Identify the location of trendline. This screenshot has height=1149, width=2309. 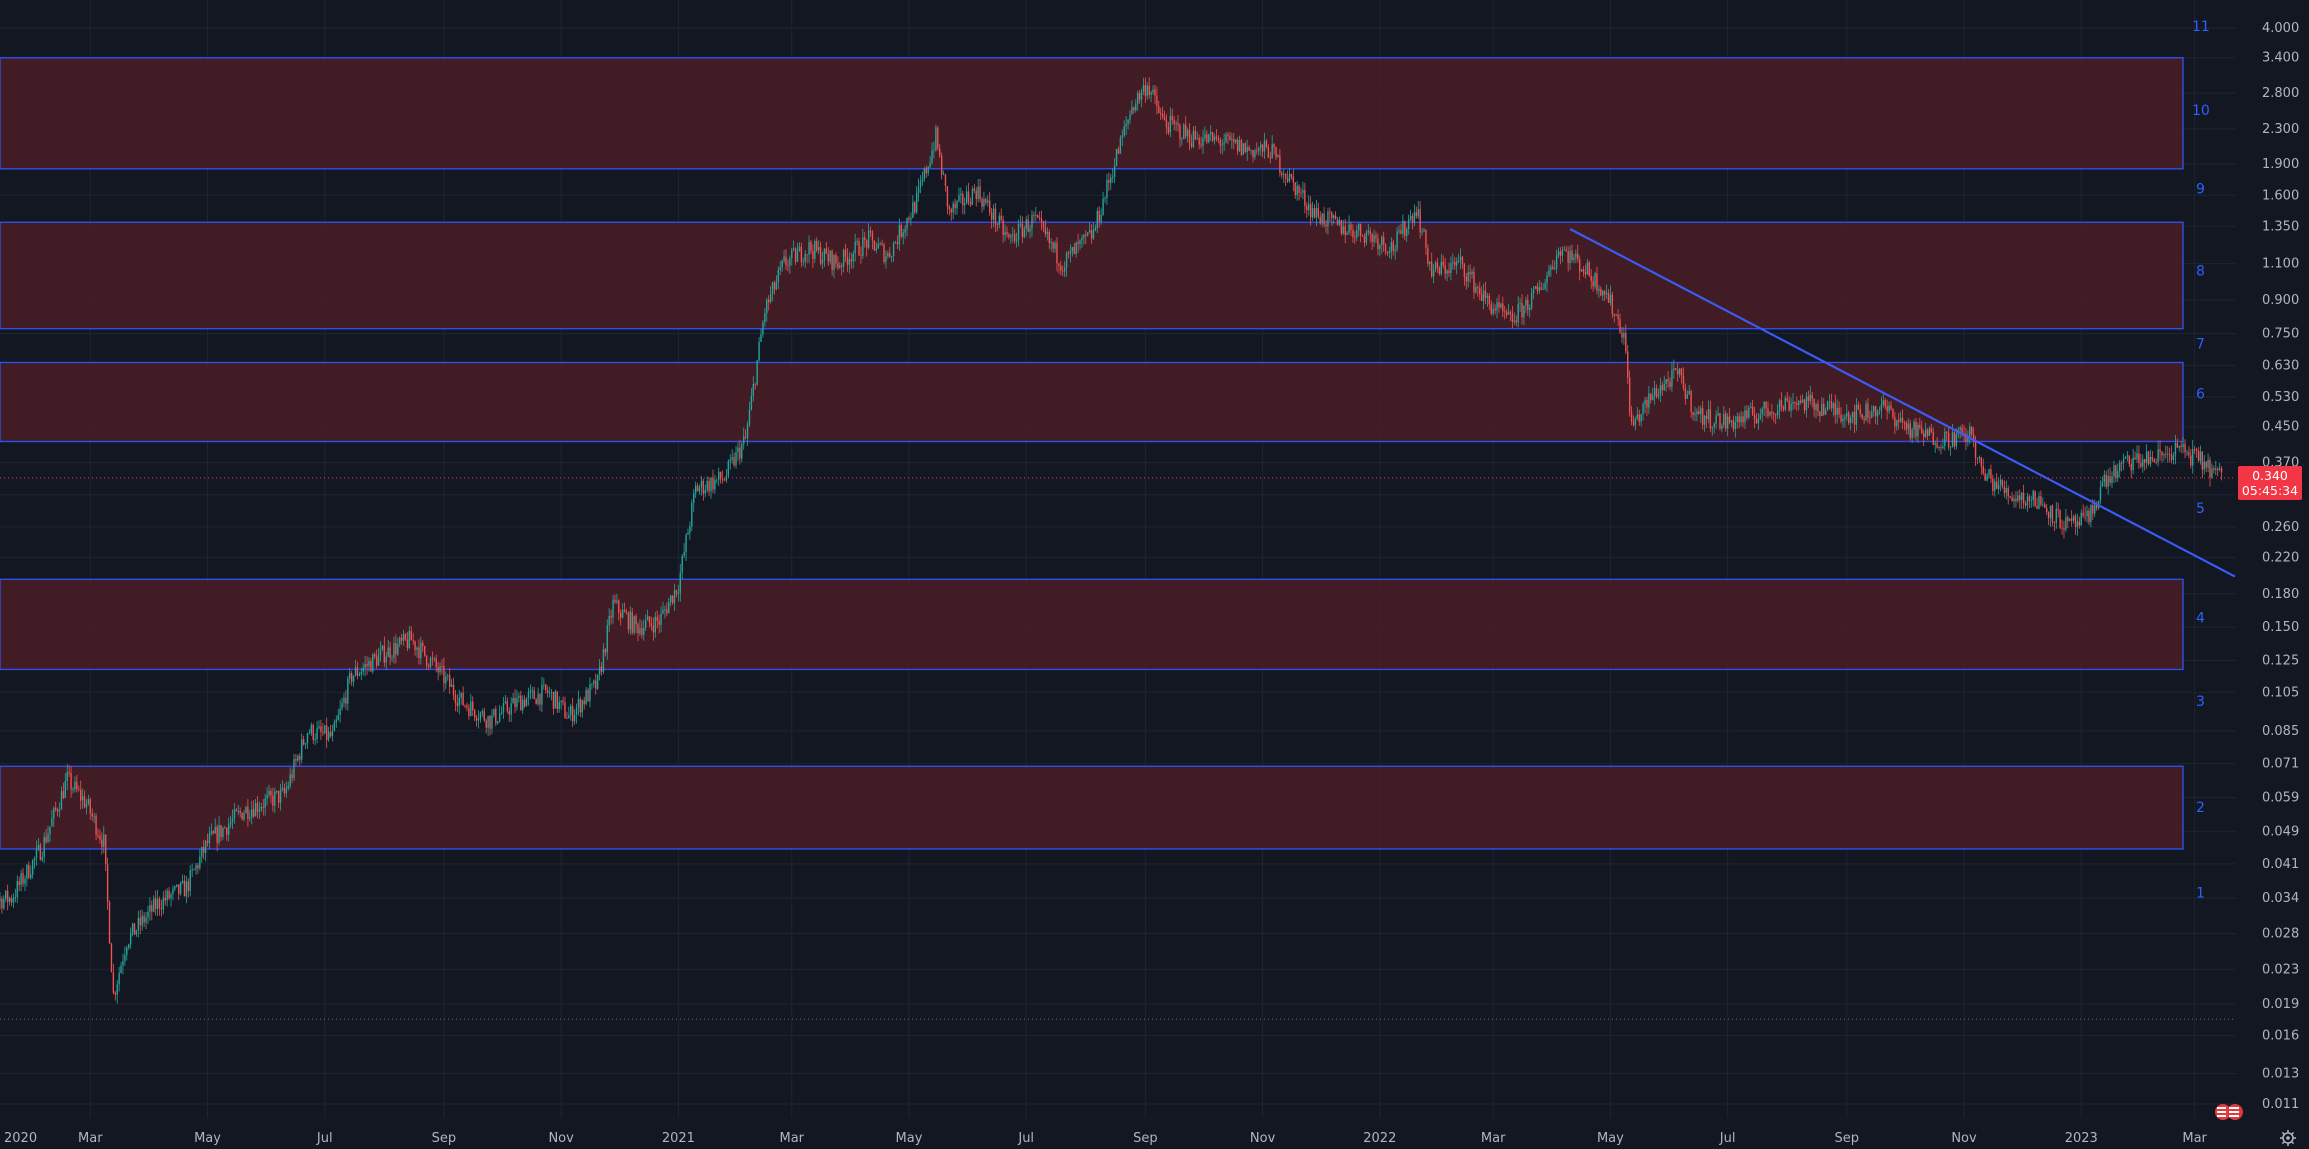
(1902, 403).